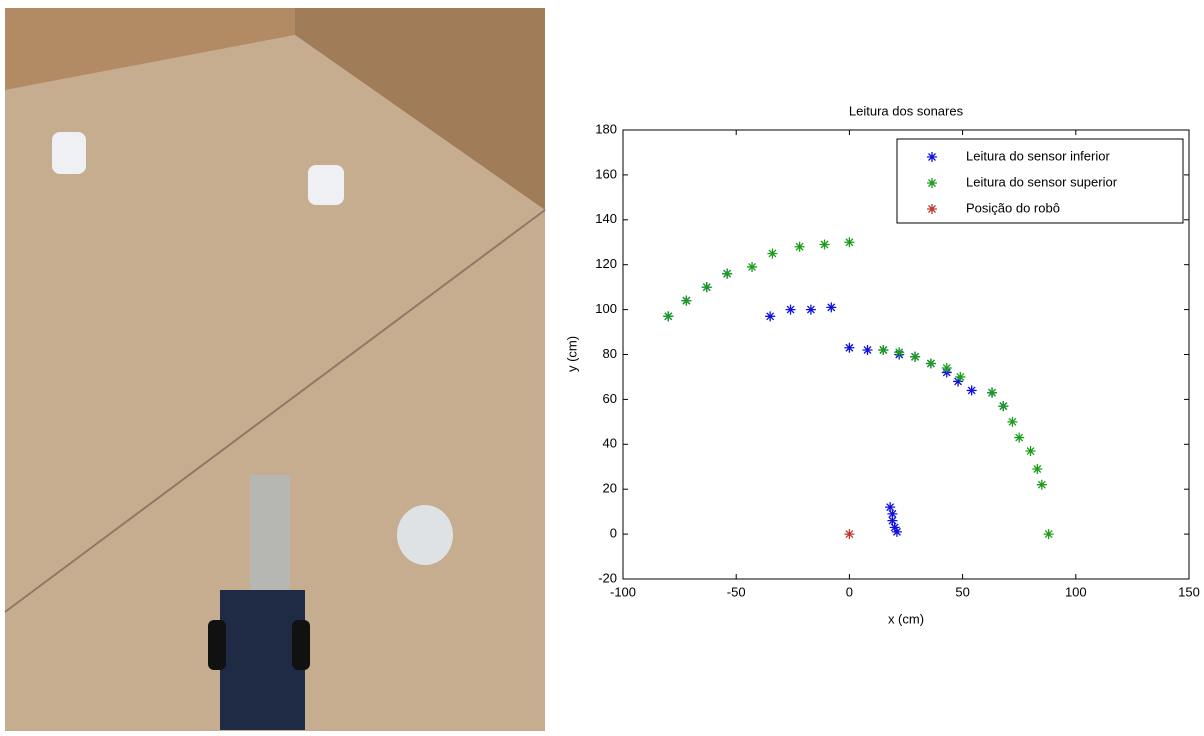  What do you see at coordinates (1013, 207) in the screenshot?
I see `legend-label: Posição do robô` at bounding box center [1013, 207].